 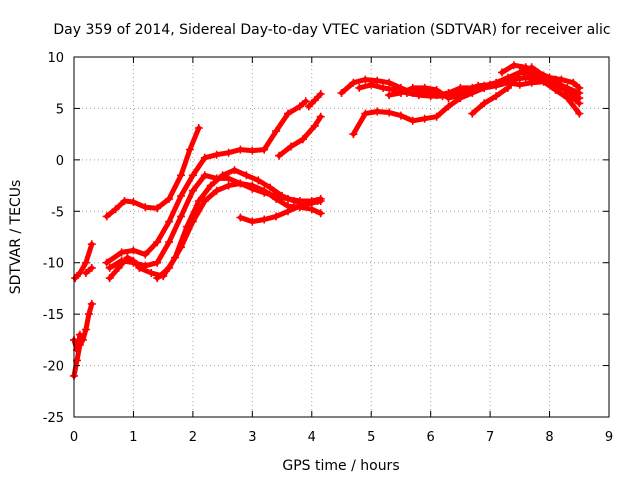 What do you see at coordinates (431, 437) in the screenshot?
I see `x-tick-label: 6` at bounding box center [431, 437].